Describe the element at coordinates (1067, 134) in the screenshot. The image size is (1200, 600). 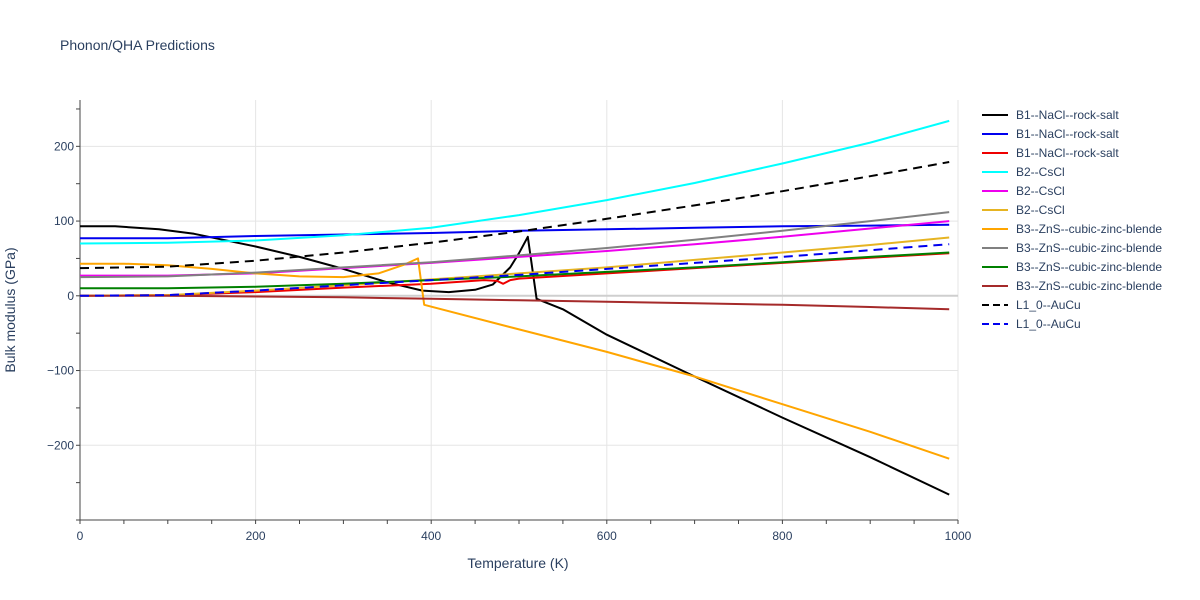
I see `legend-label-2: B1--NaCl--rock-salt` at that location.